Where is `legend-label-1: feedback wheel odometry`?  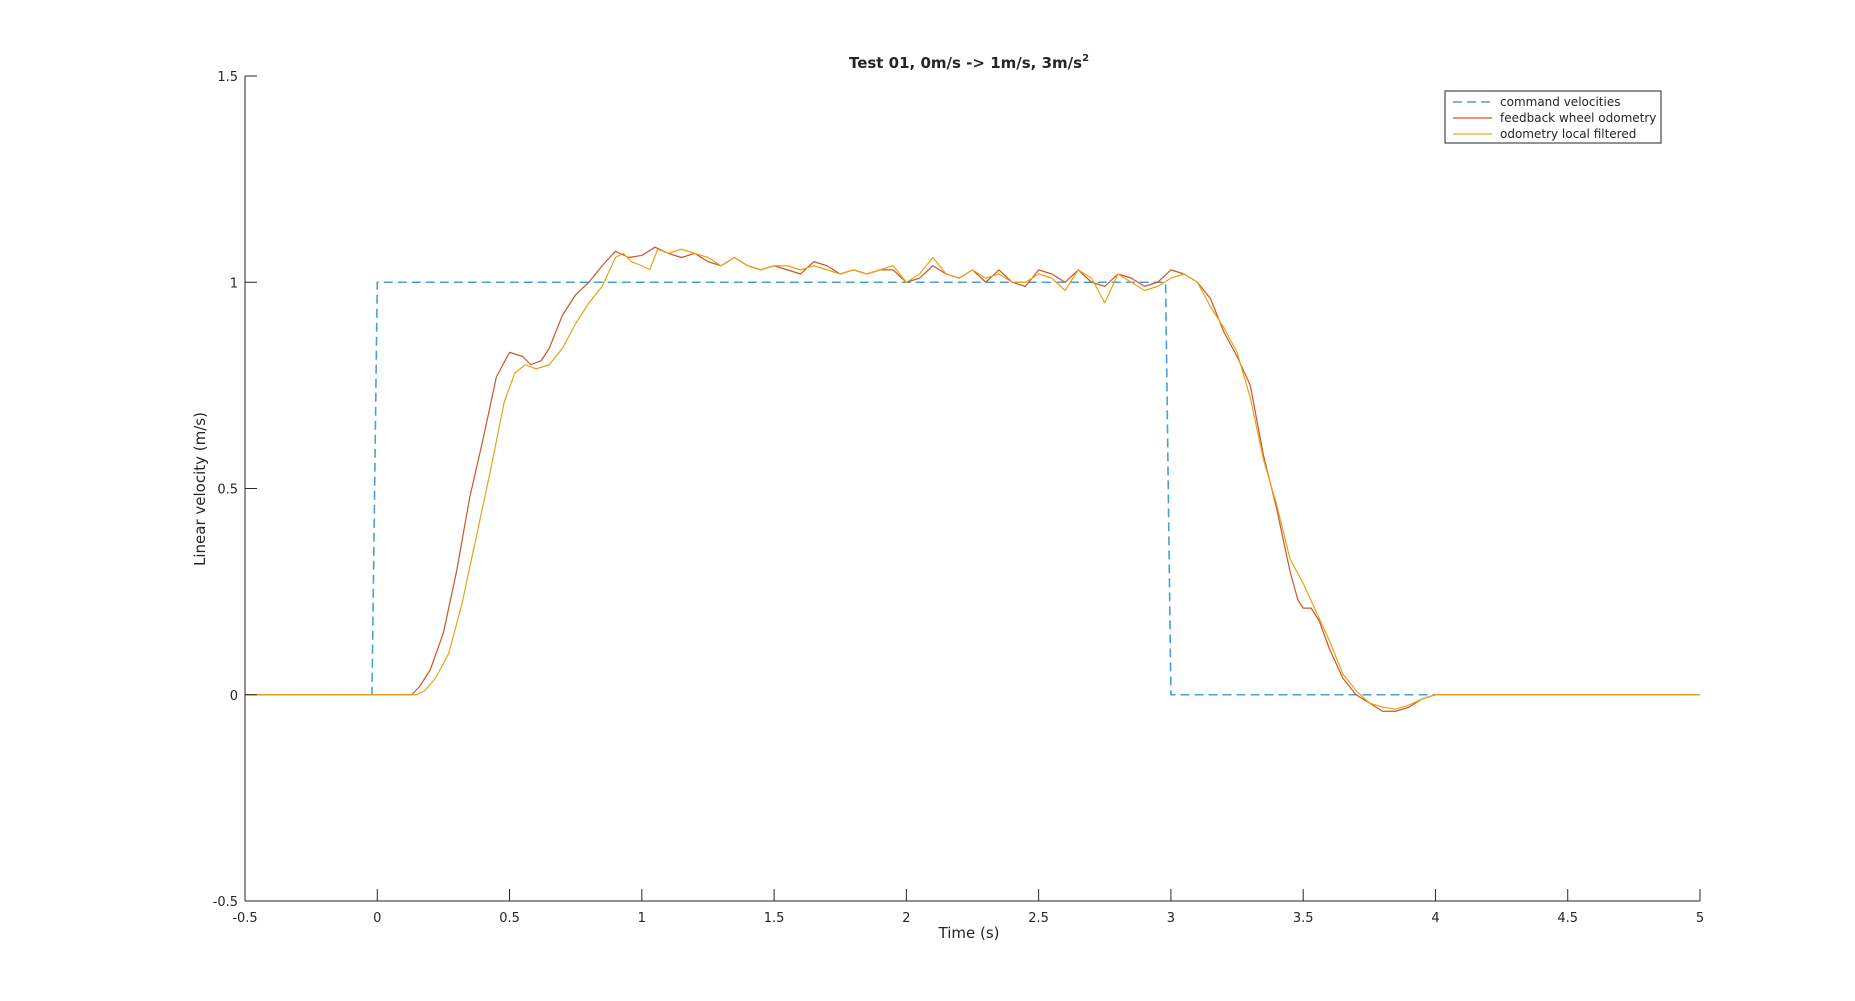 legend-label-1: feedback wheel odometry is located at coordinates (1578, 118).